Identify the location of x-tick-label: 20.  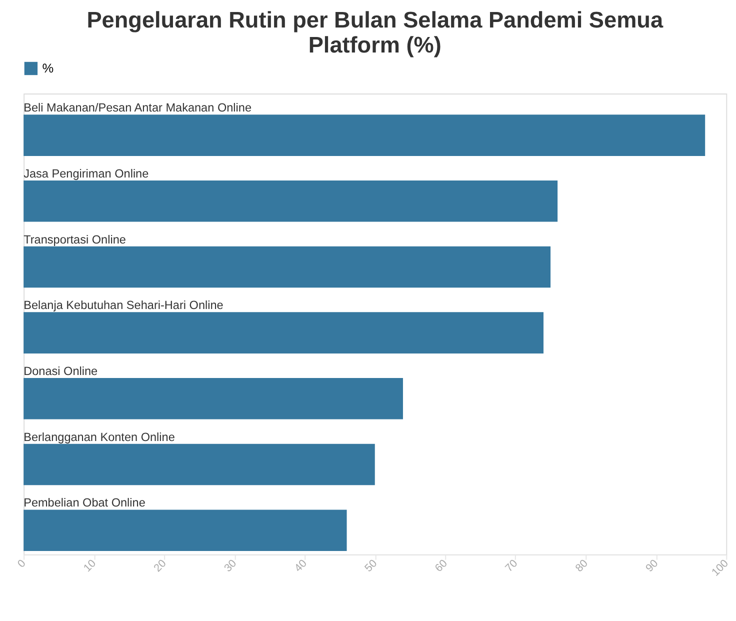
(160, 565).